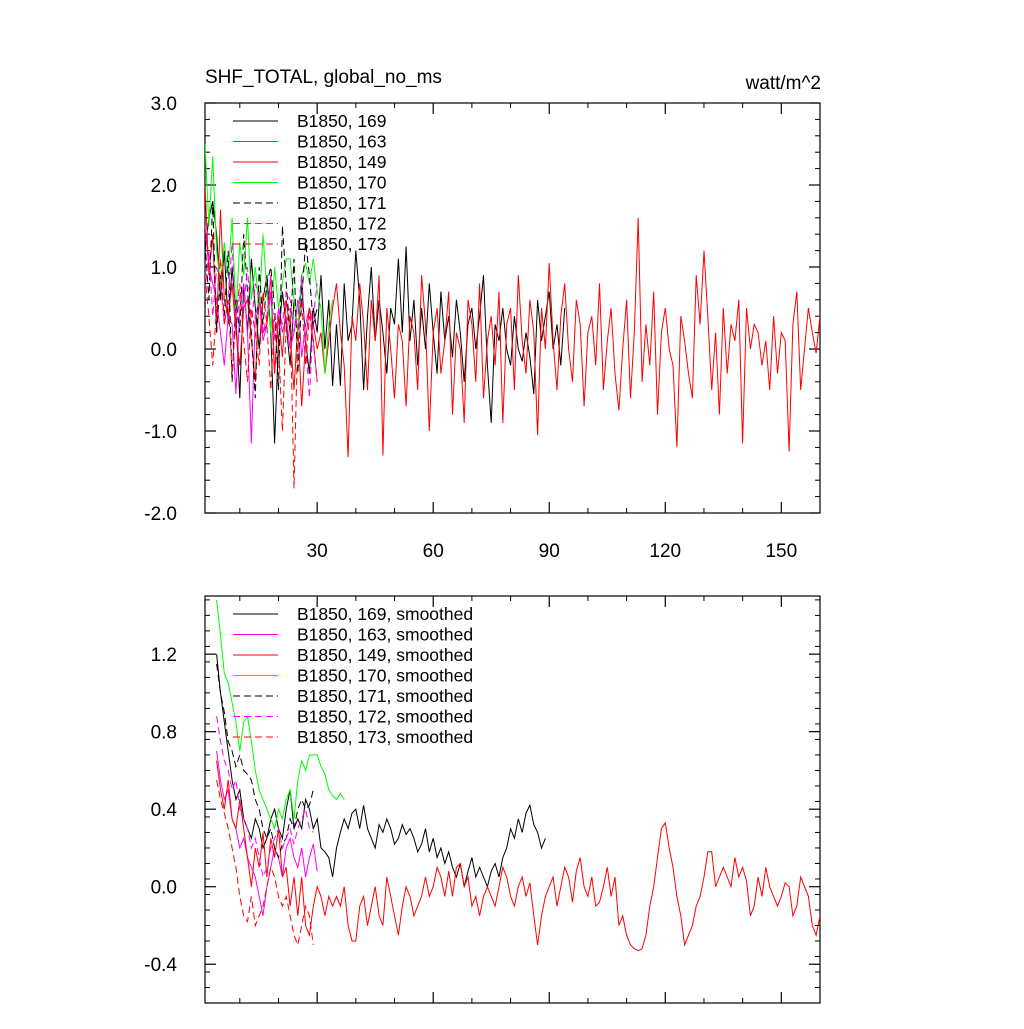 The width and height of the screenshot is (1024, 1029). Describe the element at coordinates (385, 635) in the screenshot. I see `legend-entry: B1850, 163, smoothed` at that location.